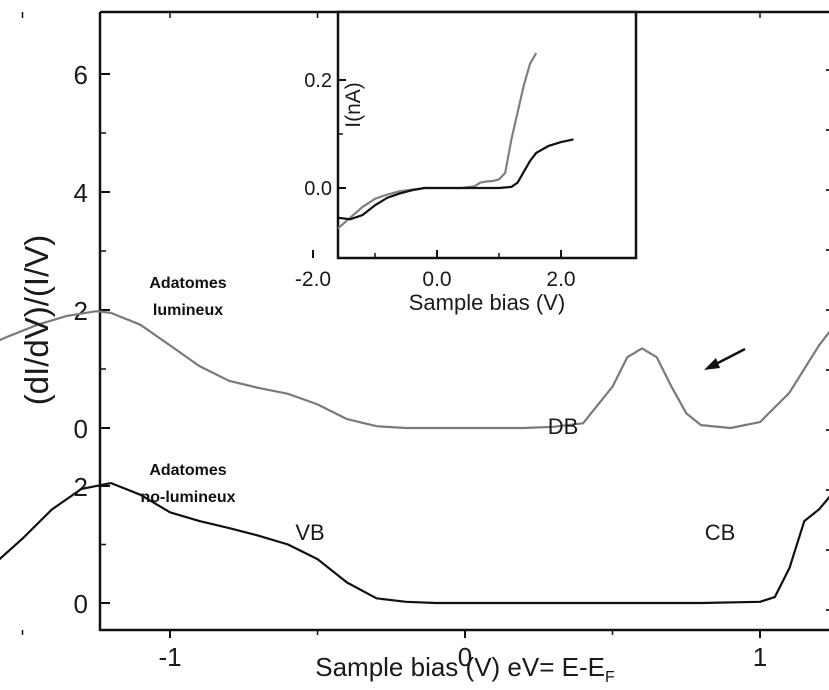 The height and width of the screenshot is (690, 829). What do you see at coordinates (487, 135) in the screenshot?
I see `inset-frame` at bounding box center [487, 135].